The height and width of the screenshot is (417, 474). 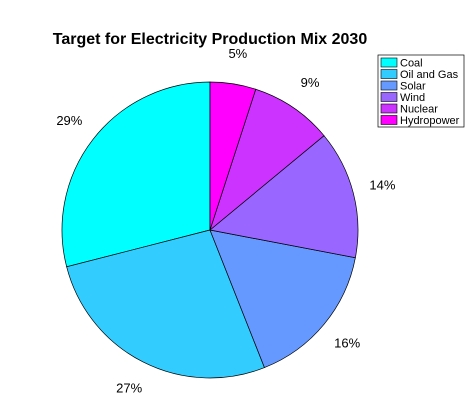 I want to click on pie-slice-wind, so click(x=284, y=197).